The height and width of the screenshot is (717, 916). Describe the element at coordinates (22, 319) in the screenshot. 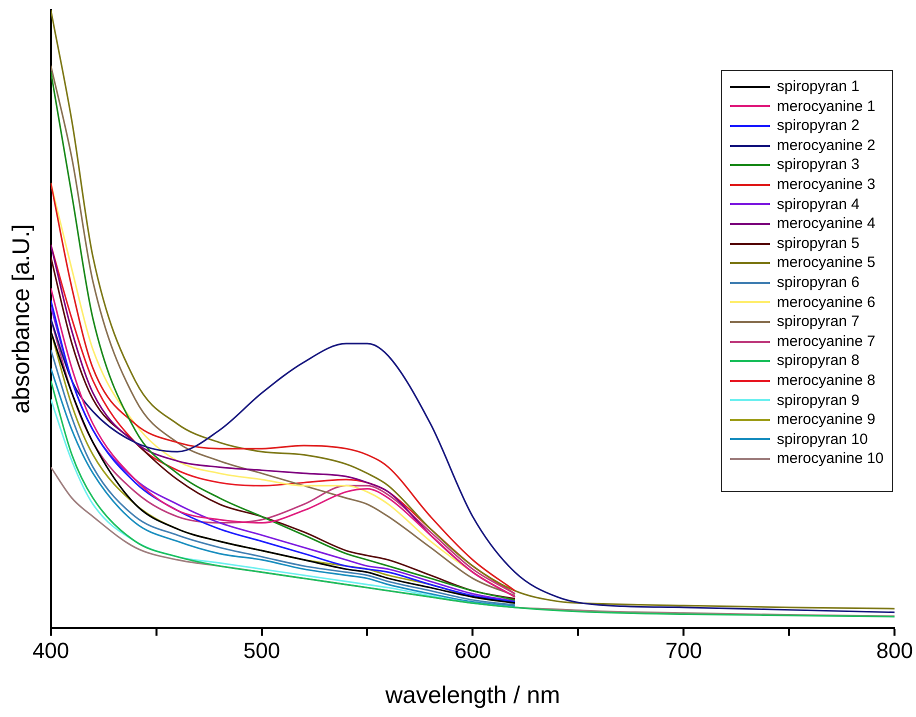

I see `y-axis-title: absorbance [a.U.]` at that location.